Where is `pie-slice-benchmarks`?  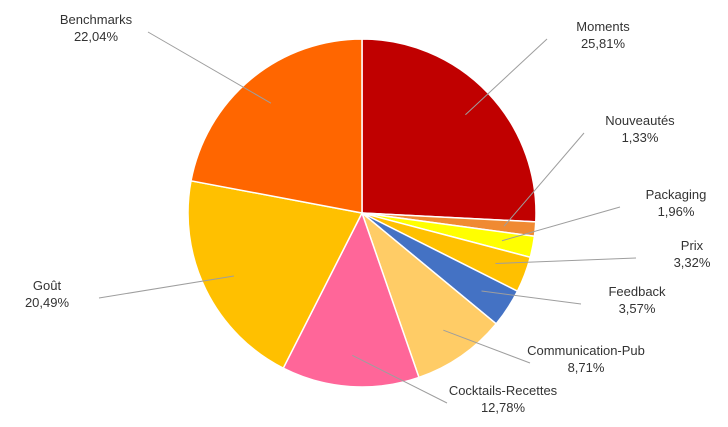 pie-slice-benchmarks is located at coordinates (276, 126).